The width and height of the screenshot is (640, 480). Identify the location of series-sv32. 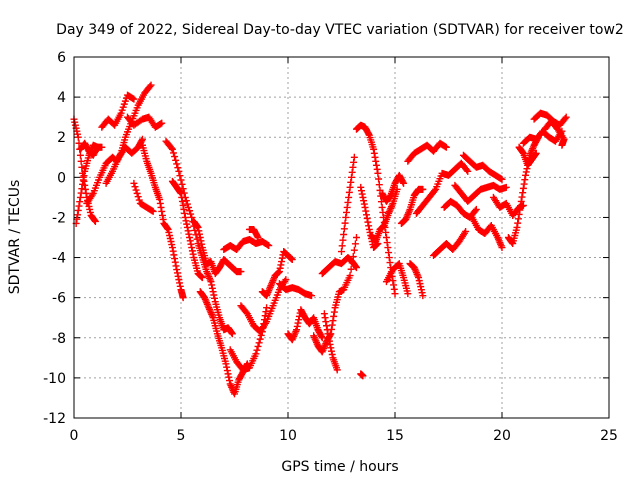
(412, 206).